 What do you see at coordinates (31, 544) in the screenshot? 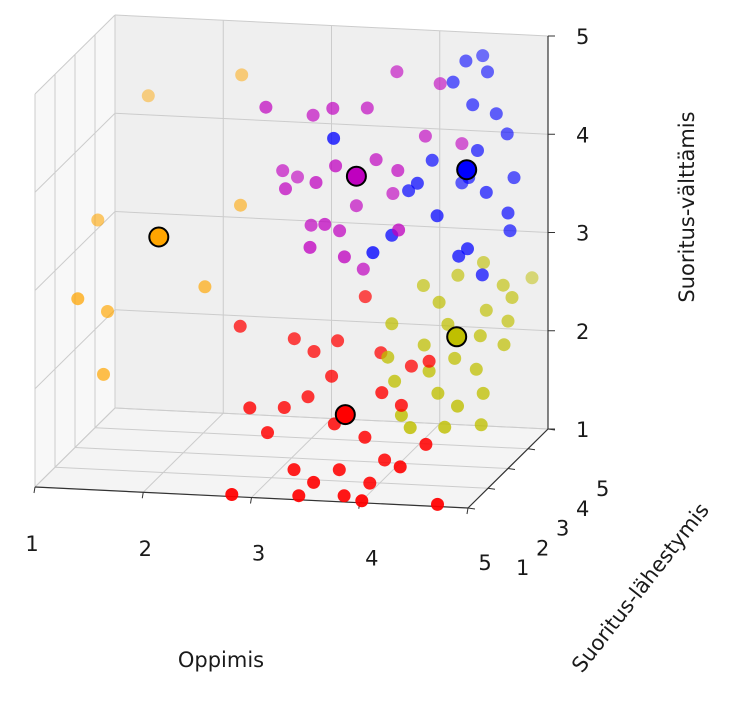
I see `x-tick-label: 1` at bounding box center [31, 544].